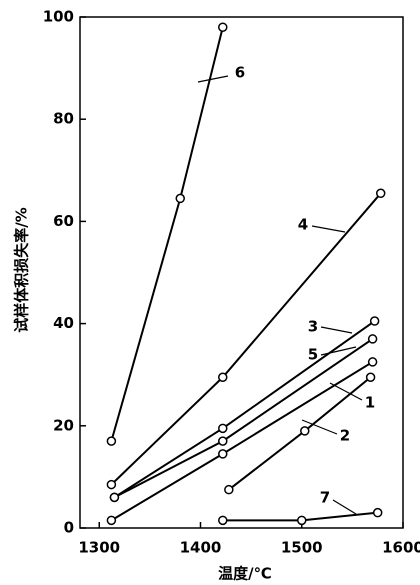 The height and width of the screenshot is (585, 420). What do you see at coordinates (302, 548) in the screenshot?
I see `x-tick-label: 1500` at bounding box center [302, 548].